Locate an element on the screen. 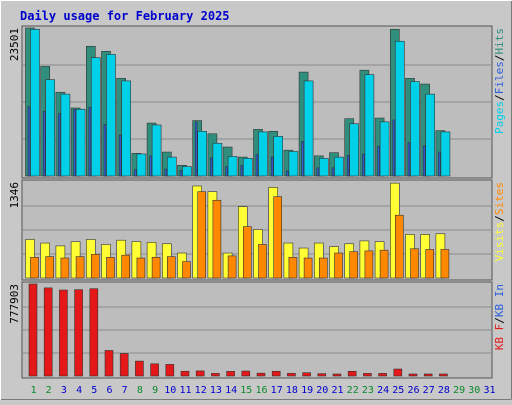 The image size is (512, 405). day-label-11: 11 is located at coordinates (185, 390).